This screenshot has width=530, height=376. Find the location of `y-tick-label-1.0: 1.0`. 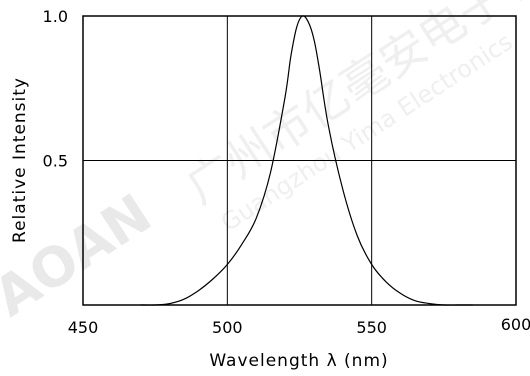

y-tick-label-1.0: 1.0 is located at coordinates (55, 16).